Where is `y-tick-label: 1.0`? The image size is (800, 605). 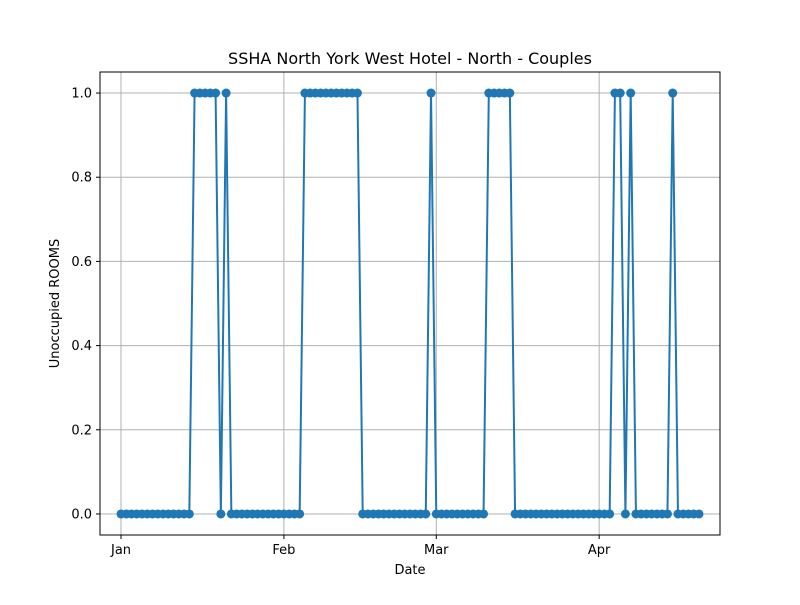 y-tick-label: 1.0 is located at coordinates (81, 94).